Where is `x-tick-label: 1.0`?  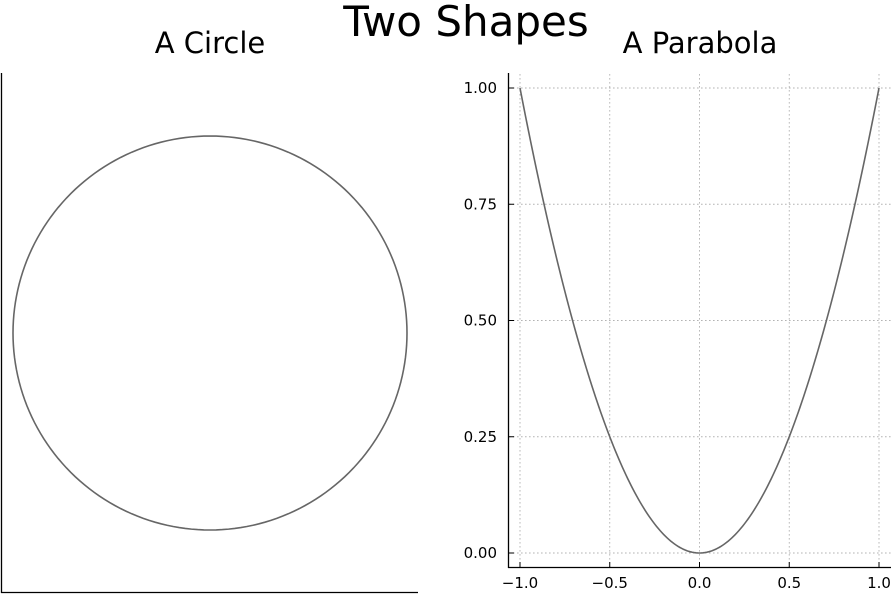
x-tick-label: 1.0 is located at coordinates (879, 583).